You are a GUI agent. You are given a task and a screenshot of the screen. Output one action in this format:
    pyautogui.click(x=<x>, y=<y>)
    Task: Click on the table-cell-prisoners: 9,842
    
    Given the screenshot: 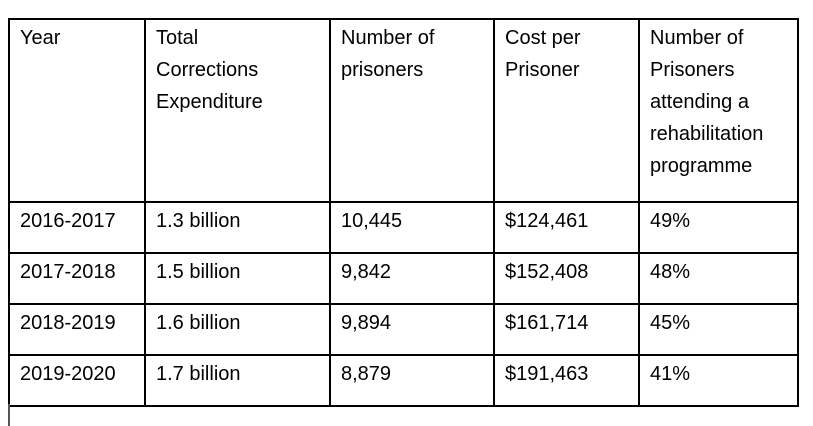 What is the action you would take?
    pyautogui.click(x=412, y=278)
    